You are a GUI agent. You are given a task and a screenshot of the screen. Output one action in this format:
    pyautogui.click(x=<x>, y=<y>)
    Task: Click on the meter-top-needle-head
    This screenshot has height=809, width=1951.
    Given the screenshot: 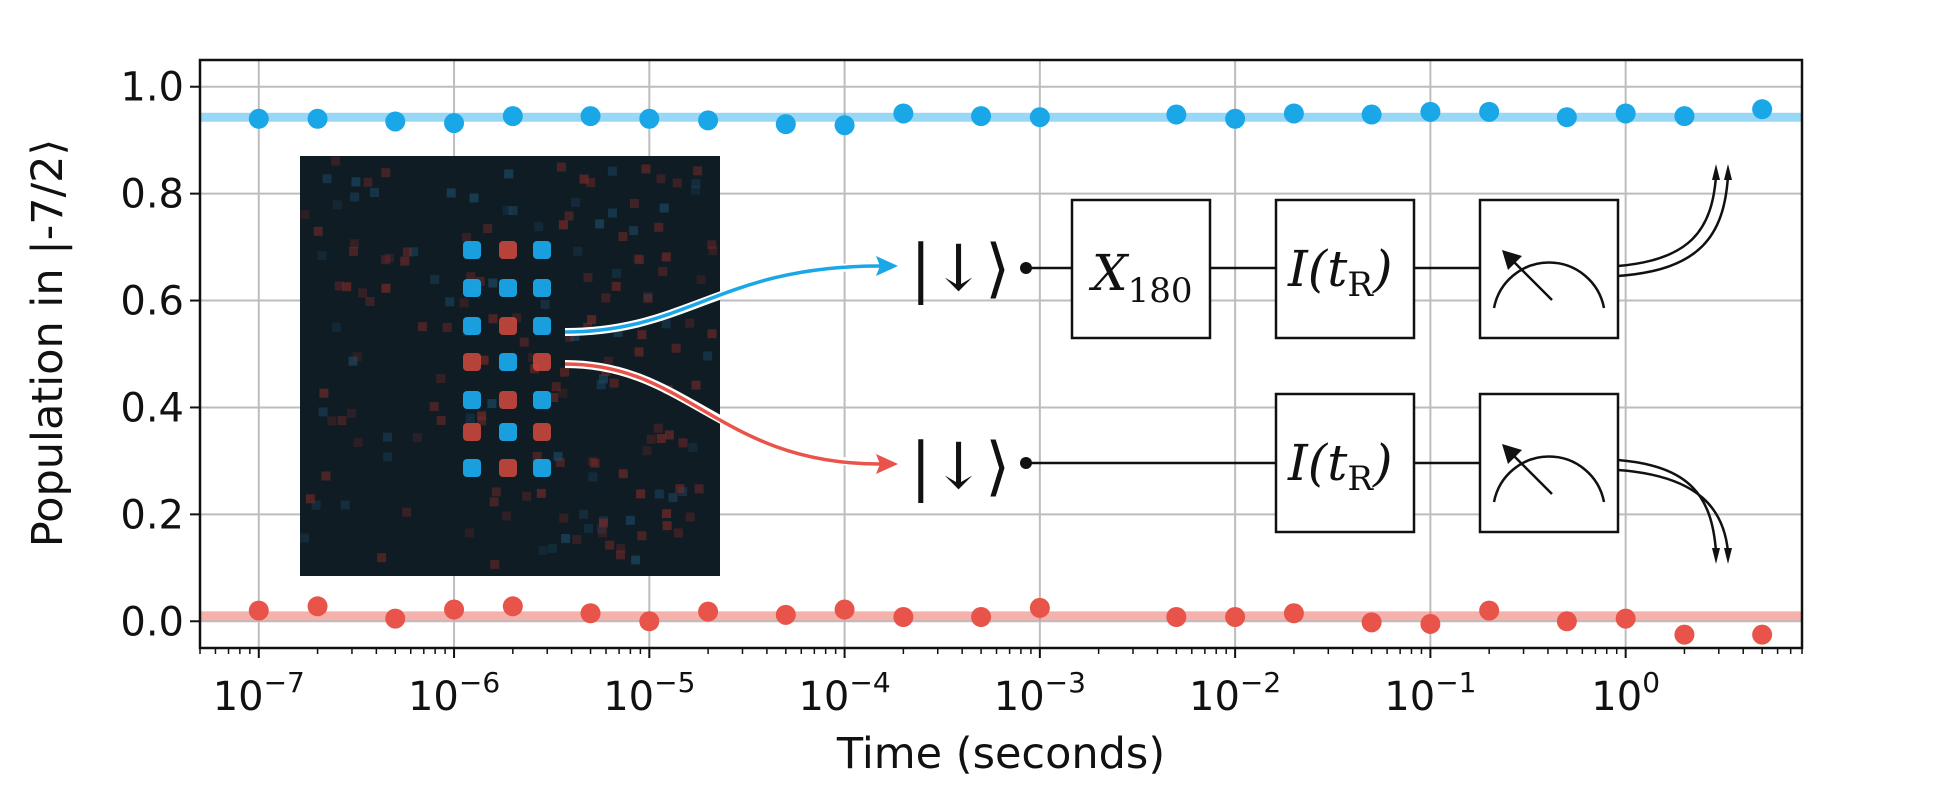 What is the action you would take?
    pyautogui.click(x=1512, y=260)
    